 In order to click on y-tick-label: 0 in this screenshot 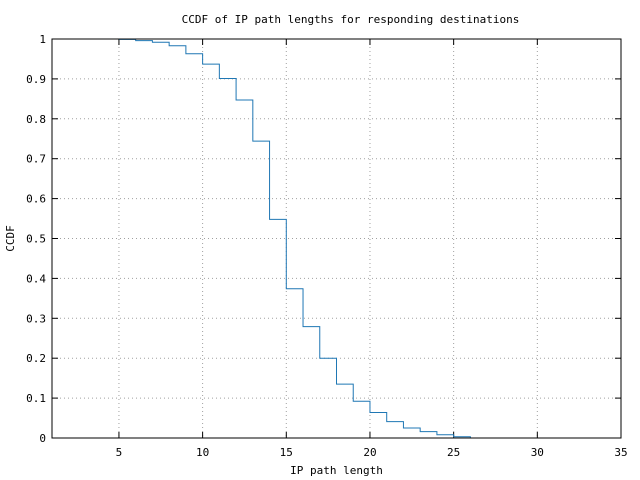, I will do `click(42, 438)`.